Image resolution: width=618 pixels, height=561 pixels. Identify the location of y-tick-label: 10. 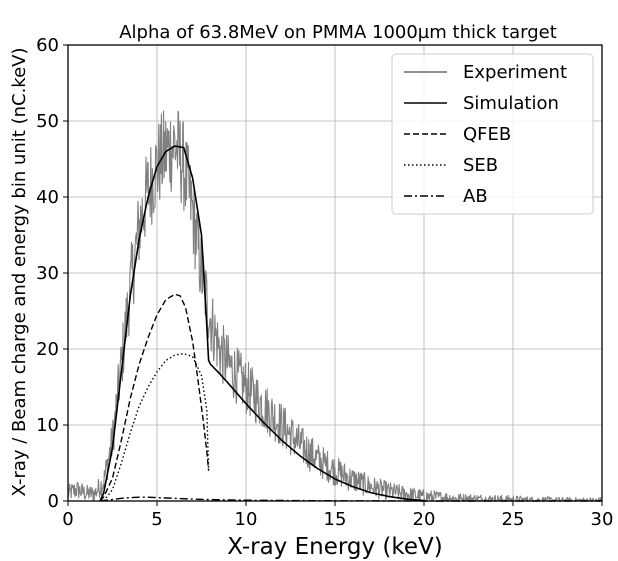
(47, 425).